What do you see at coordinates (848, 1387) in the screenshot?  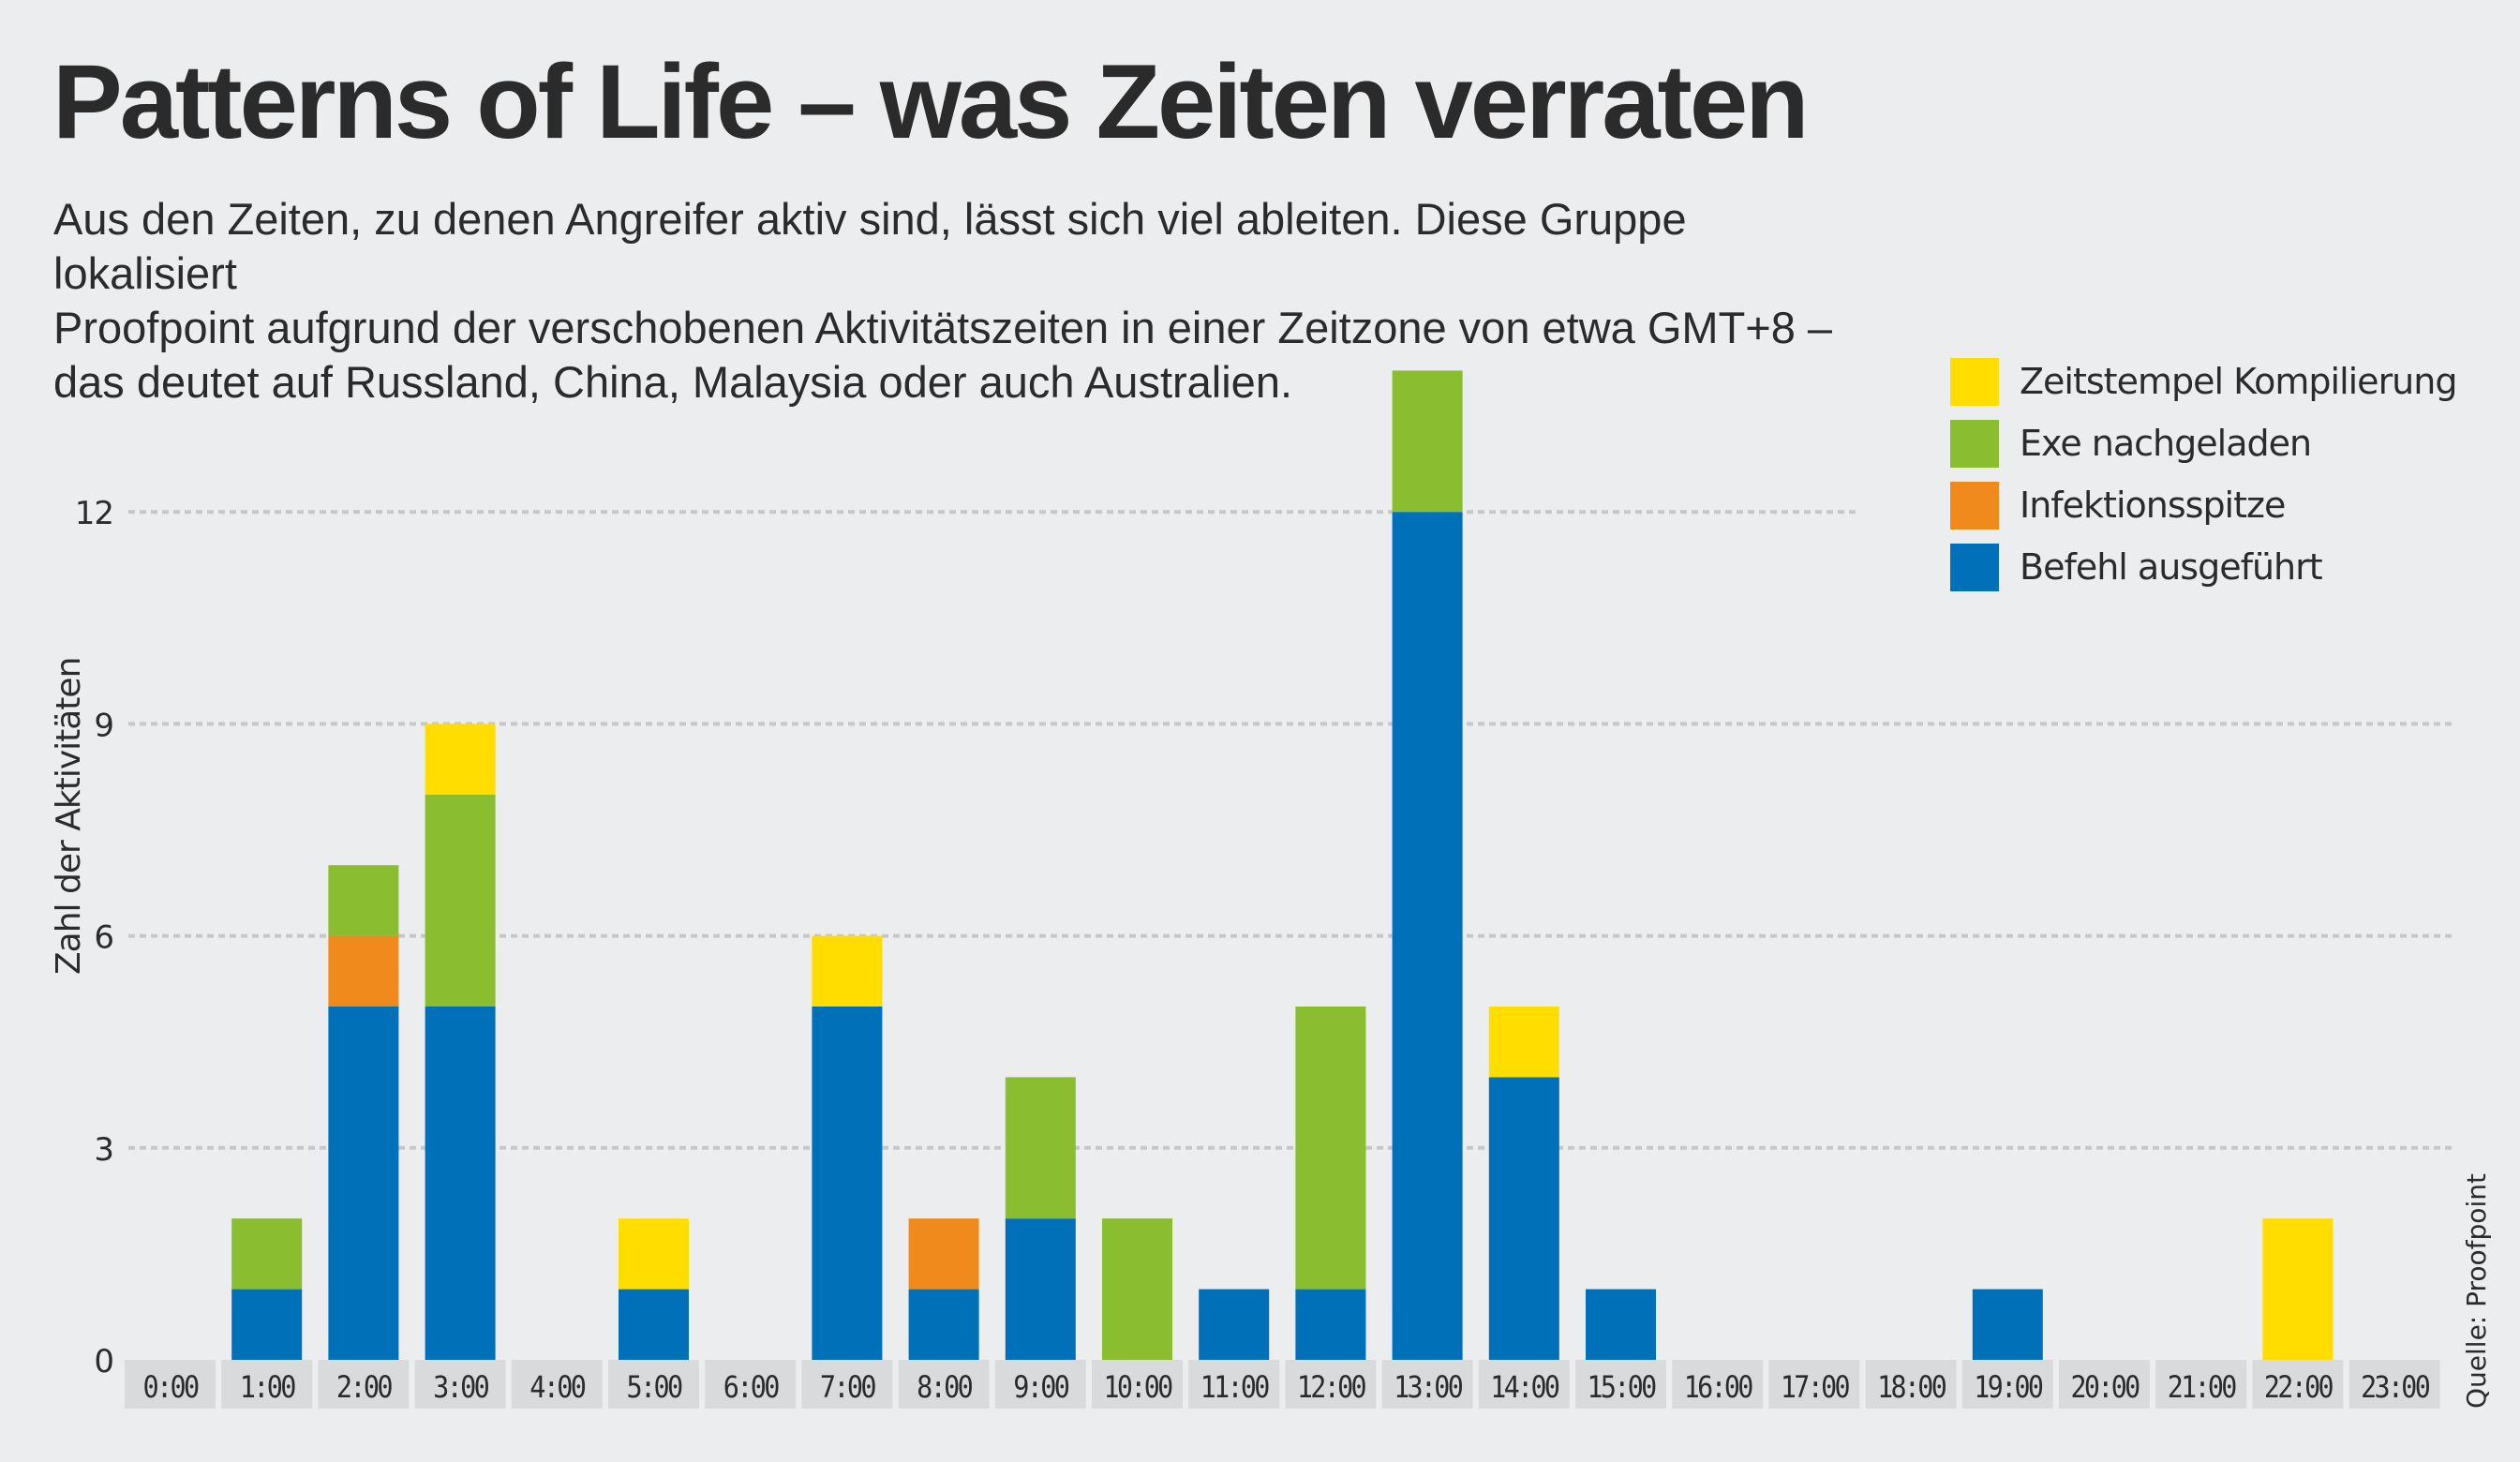 I see `x-tick-label: 7:00` at bounding box center [848, 1387].